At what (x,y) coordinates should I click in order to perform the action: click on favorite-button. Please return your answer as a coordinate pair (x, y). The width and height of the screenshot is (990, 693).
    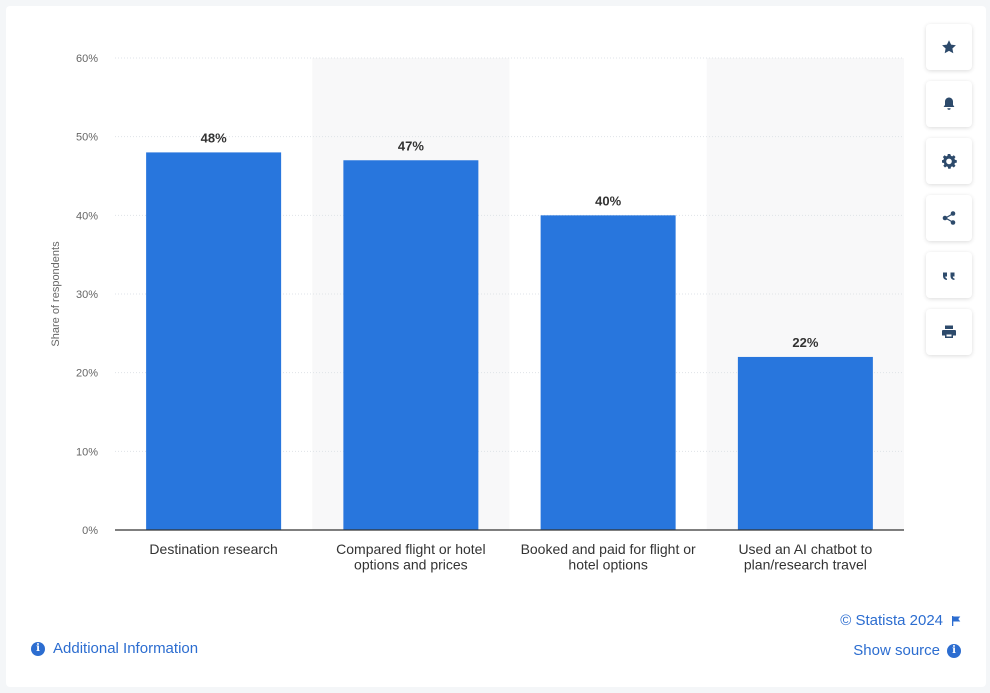
    Looking at the image, I should click on (949, 47).